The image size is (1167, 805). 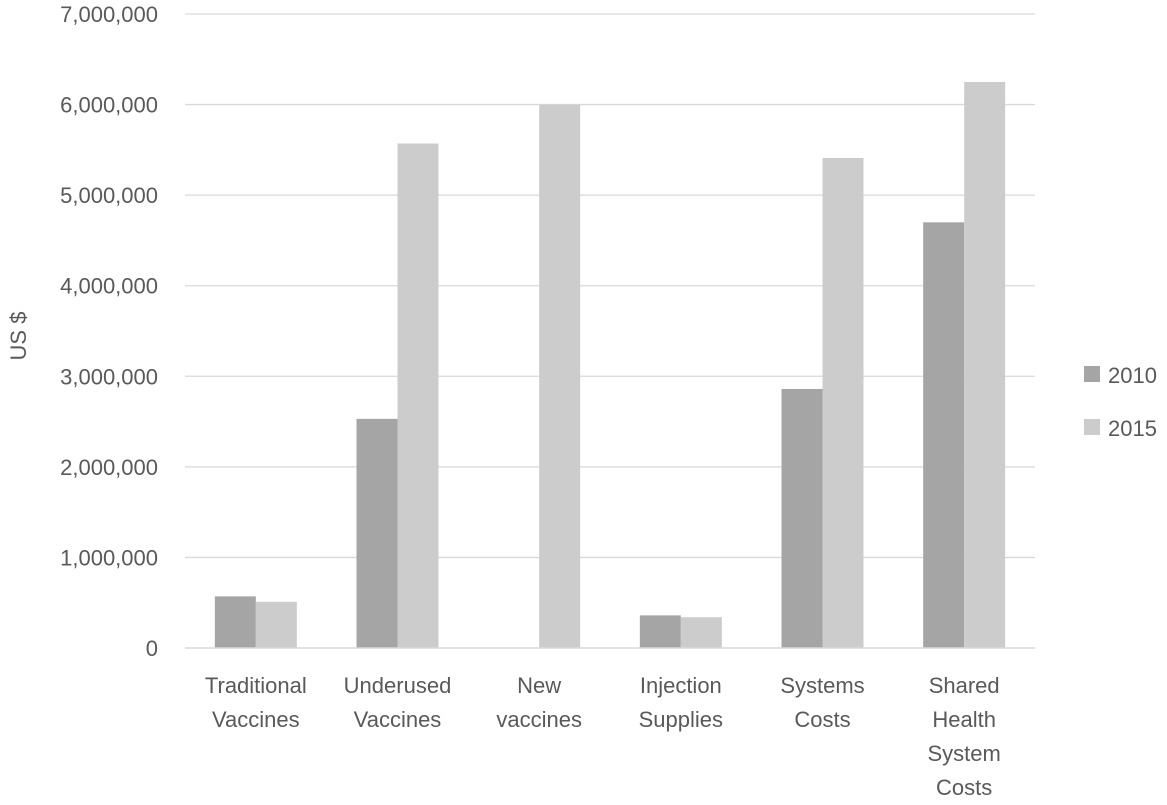 I want to click on y-tick-label: 6,000,000, so click(x=109, y=105).